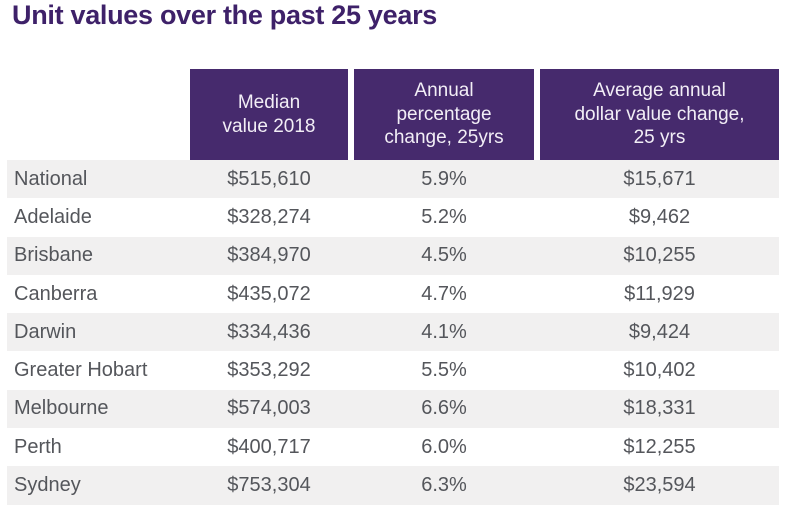 This screenshot has height=516, width=790. Describe the element at coordinates (269, 485) in the screenshot. I see `median-value-cell: $753,304` at that location.